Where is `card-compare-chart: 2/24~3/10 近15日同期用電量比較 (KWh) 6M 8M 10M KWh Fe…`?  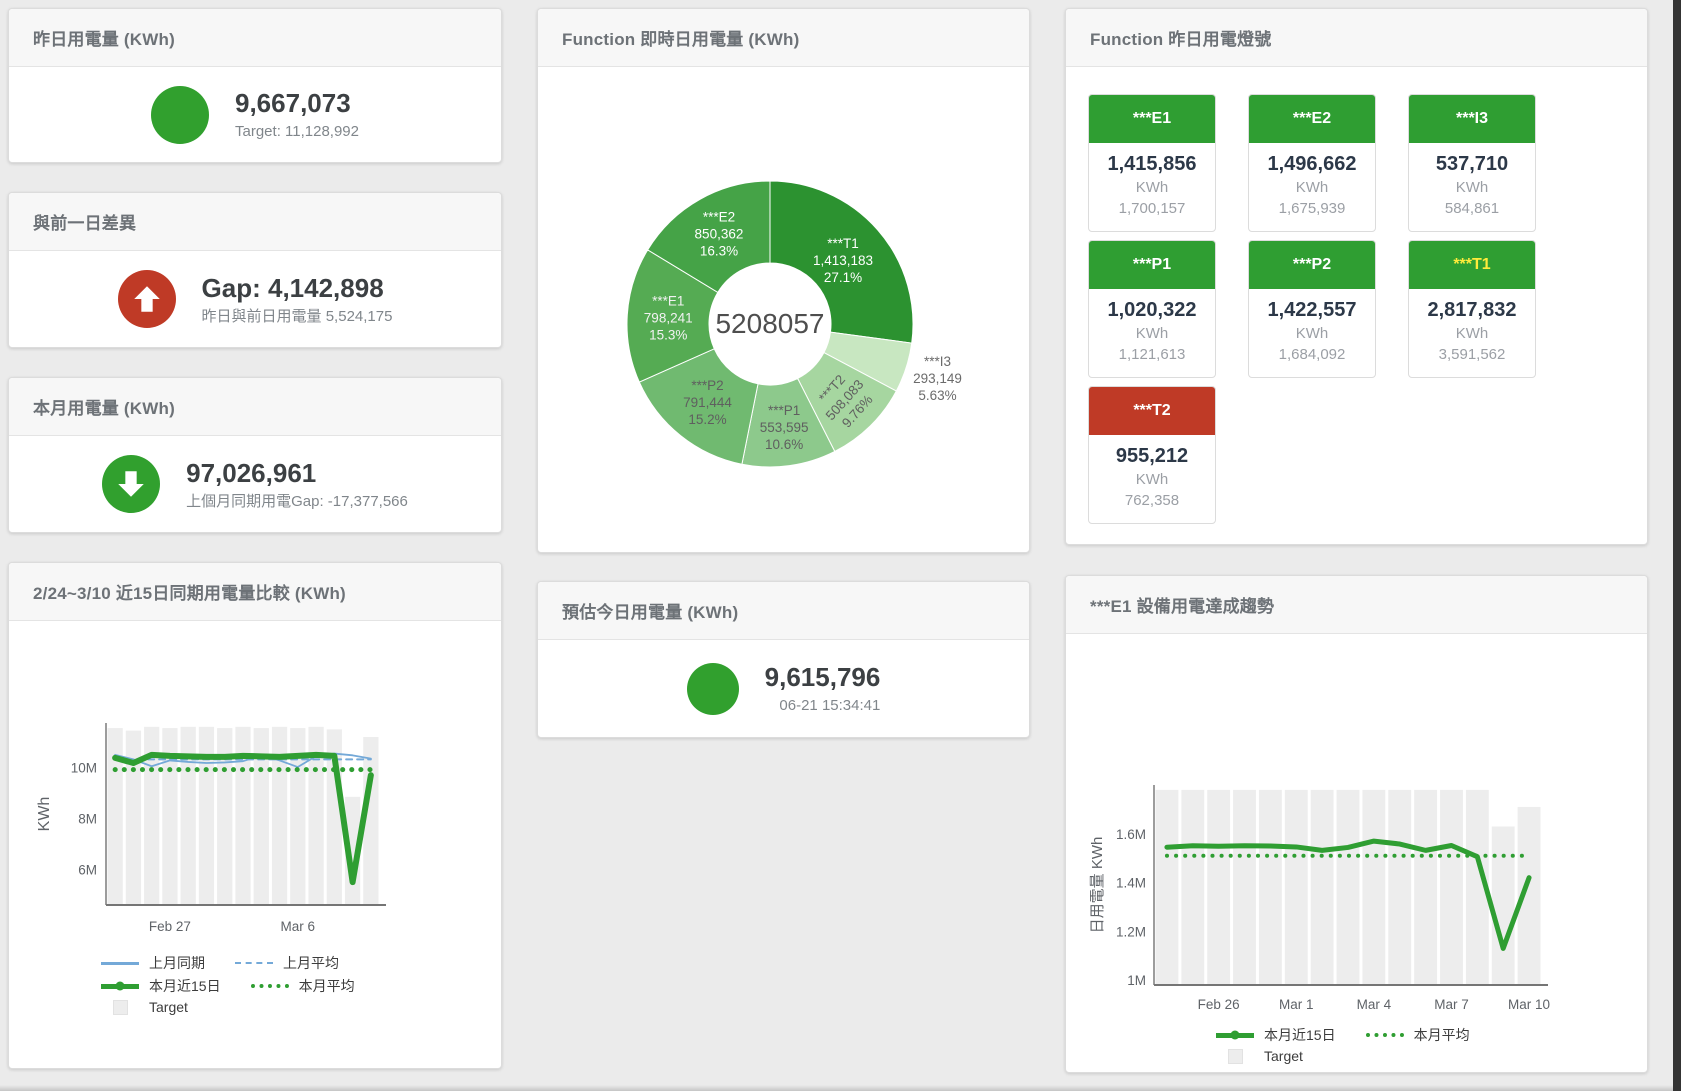 card-compare-chart: 2/24~3/10 近15日同期用電量比較 (KWh) 6M 8M 10M KWh Fe… is located at coordinates (255, 815).